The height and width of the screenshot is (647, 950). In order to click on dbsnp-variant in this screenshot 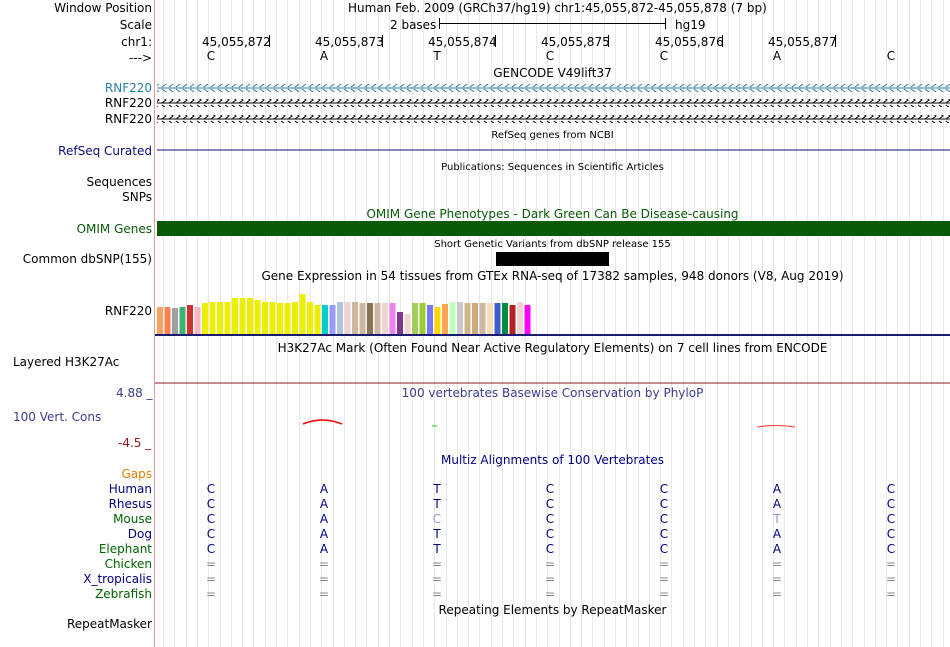, I will do `click(552, 259)`.